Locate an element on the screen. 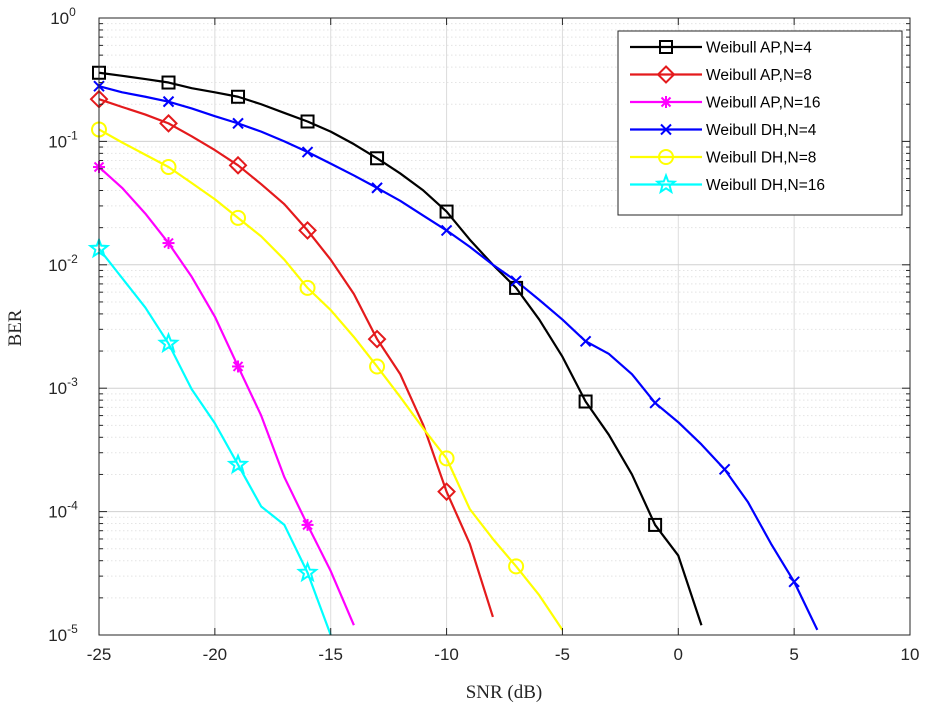  x-tick-label: -25 is located at coordinates (99, 654).